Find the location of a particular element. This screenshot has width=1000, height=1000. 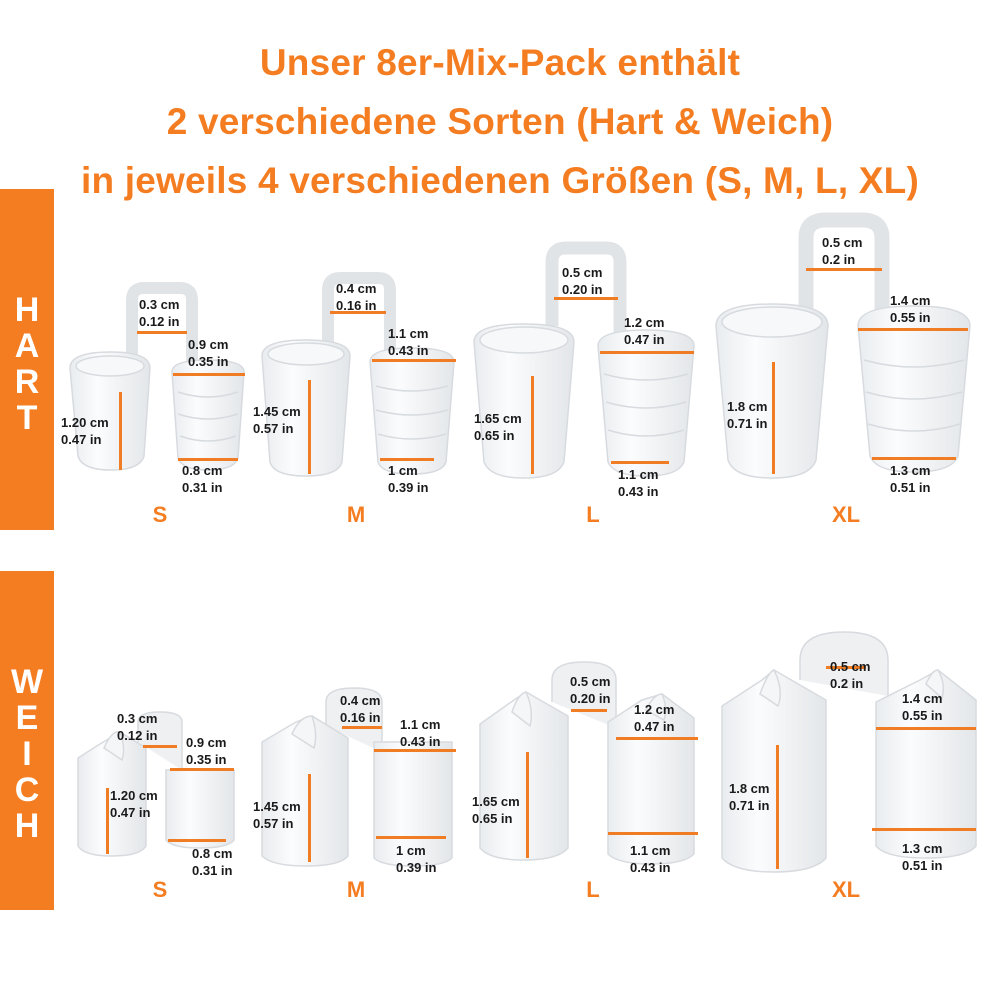

weich-m-height-label: 1.45 cm 0.57 in is located at coordinates (277, 815).